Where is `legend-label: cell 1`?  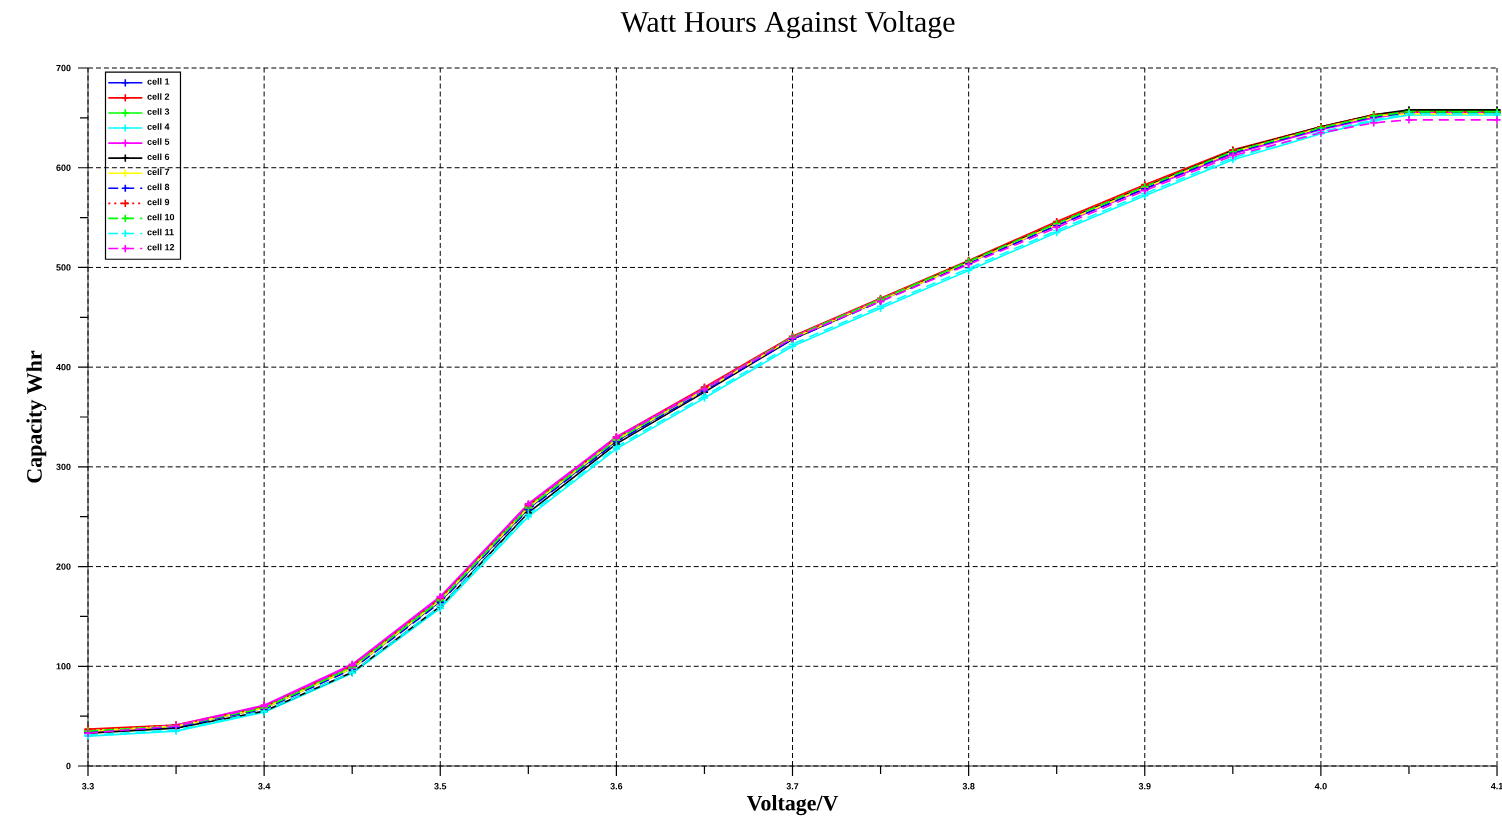 legend-label: cell 1 is located at coordinates (158, 81).